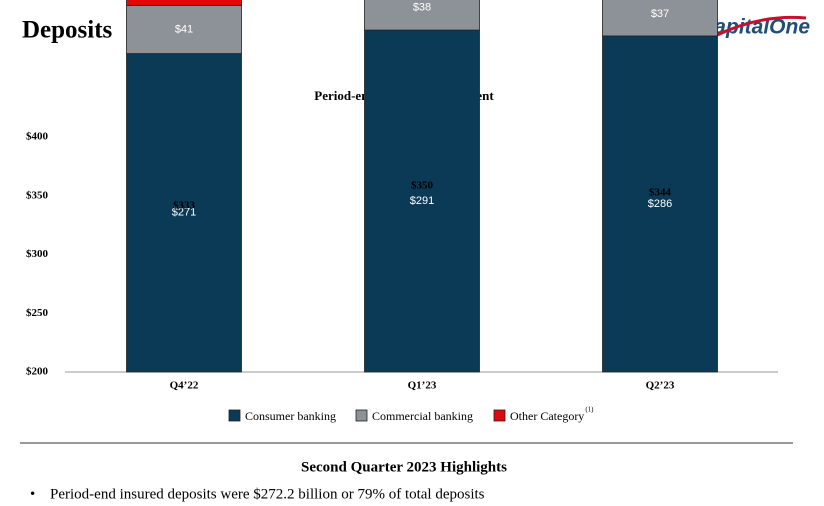  Describe the element at coordinates (404, 467) in the screenshot. I see `highlights-heading: Second Quarter 2023 Highlights` at that location.